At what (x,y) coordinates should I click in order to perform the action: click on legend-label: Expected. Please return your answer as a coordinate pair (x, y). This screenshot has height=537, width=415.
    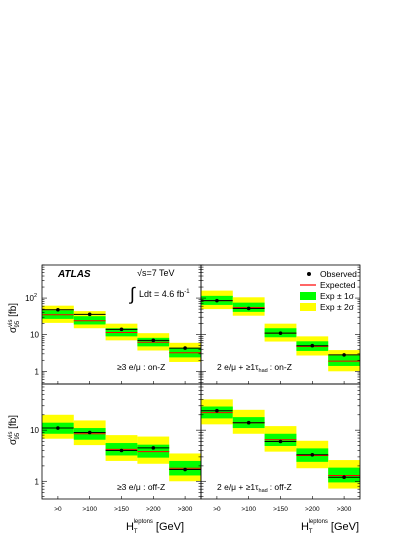
    Looking at the image, I should click on (338, 285).